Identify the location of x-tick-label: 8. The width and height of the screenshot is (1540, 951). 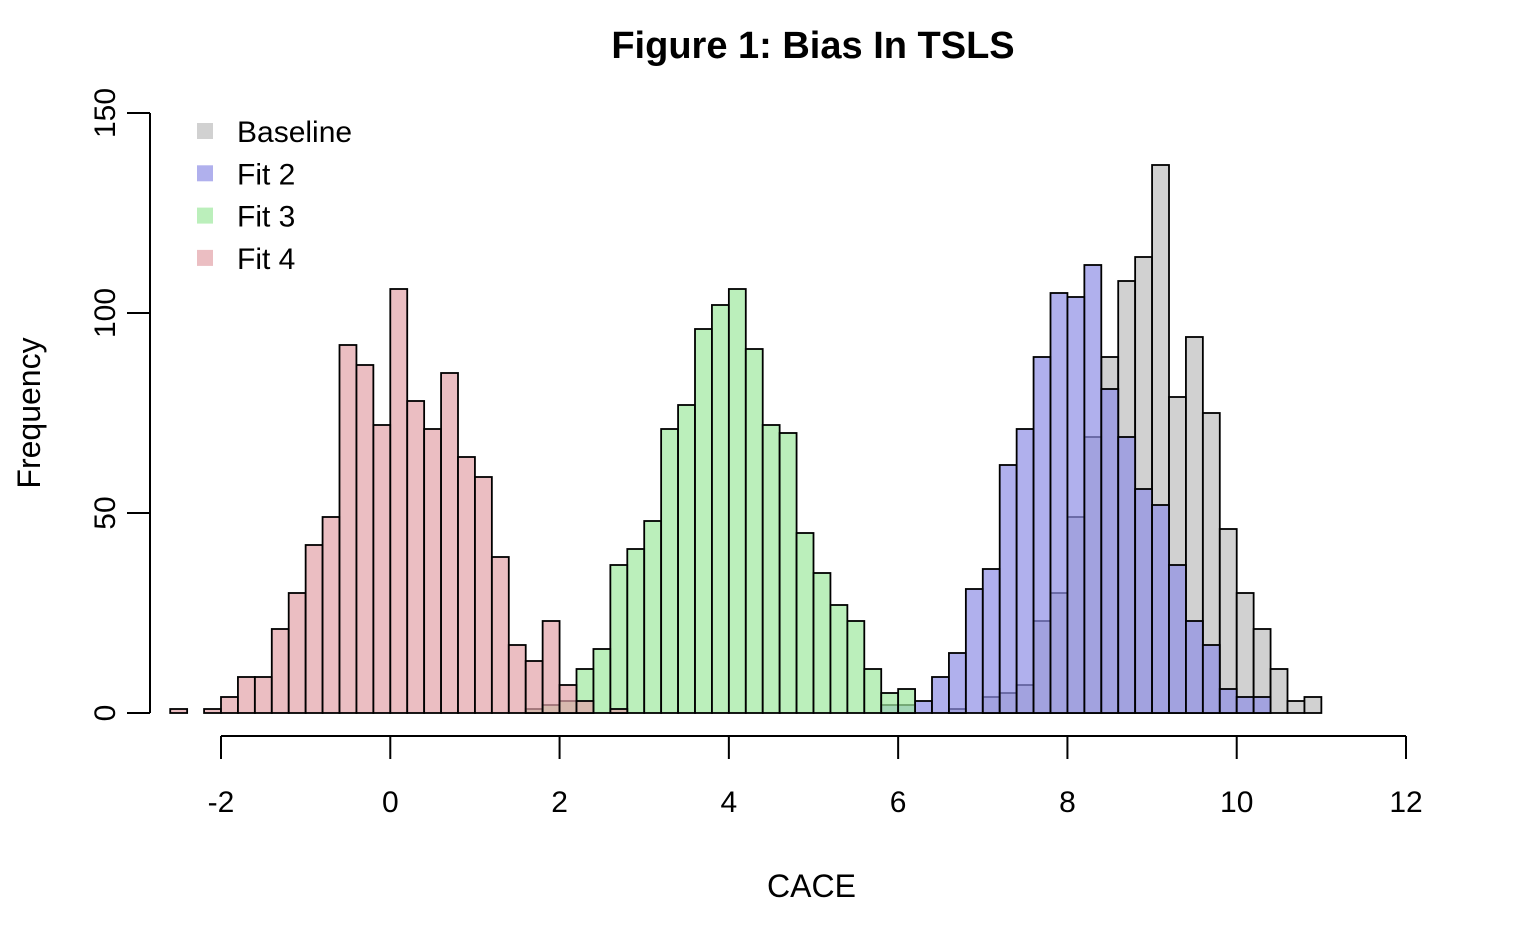
(1067, 802).